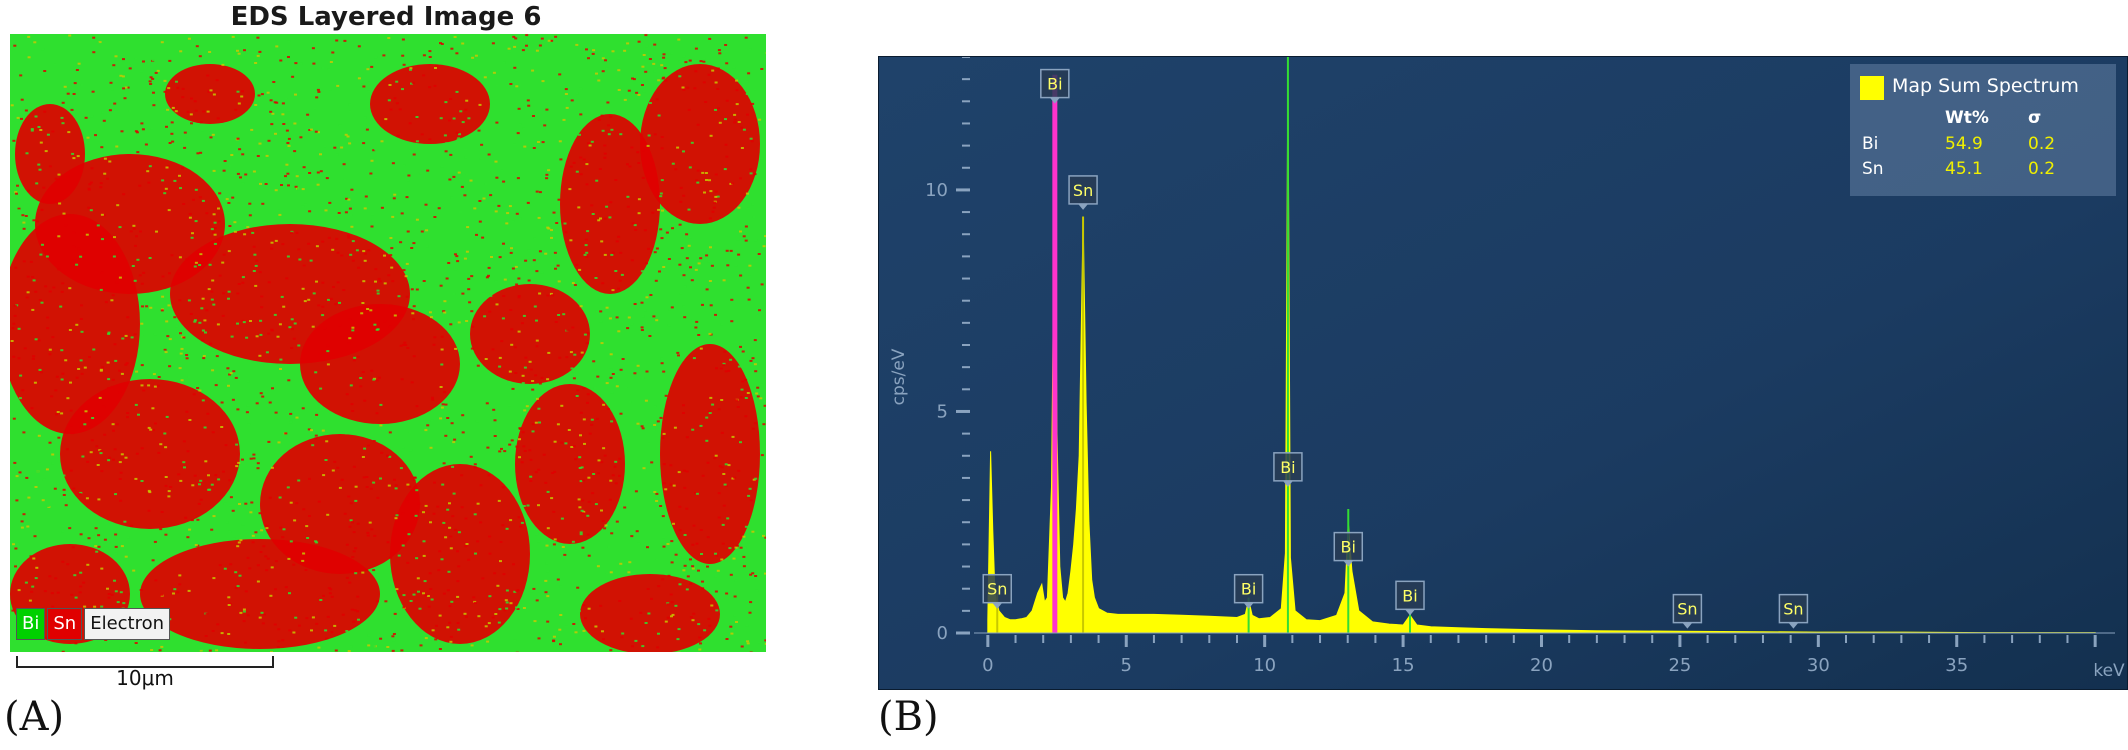 Image resolution: width=2128 pixels, height=750 pixels. Describe the element at coordinates (145, 662) in the screenshot. I see `scale-bar` at that location.